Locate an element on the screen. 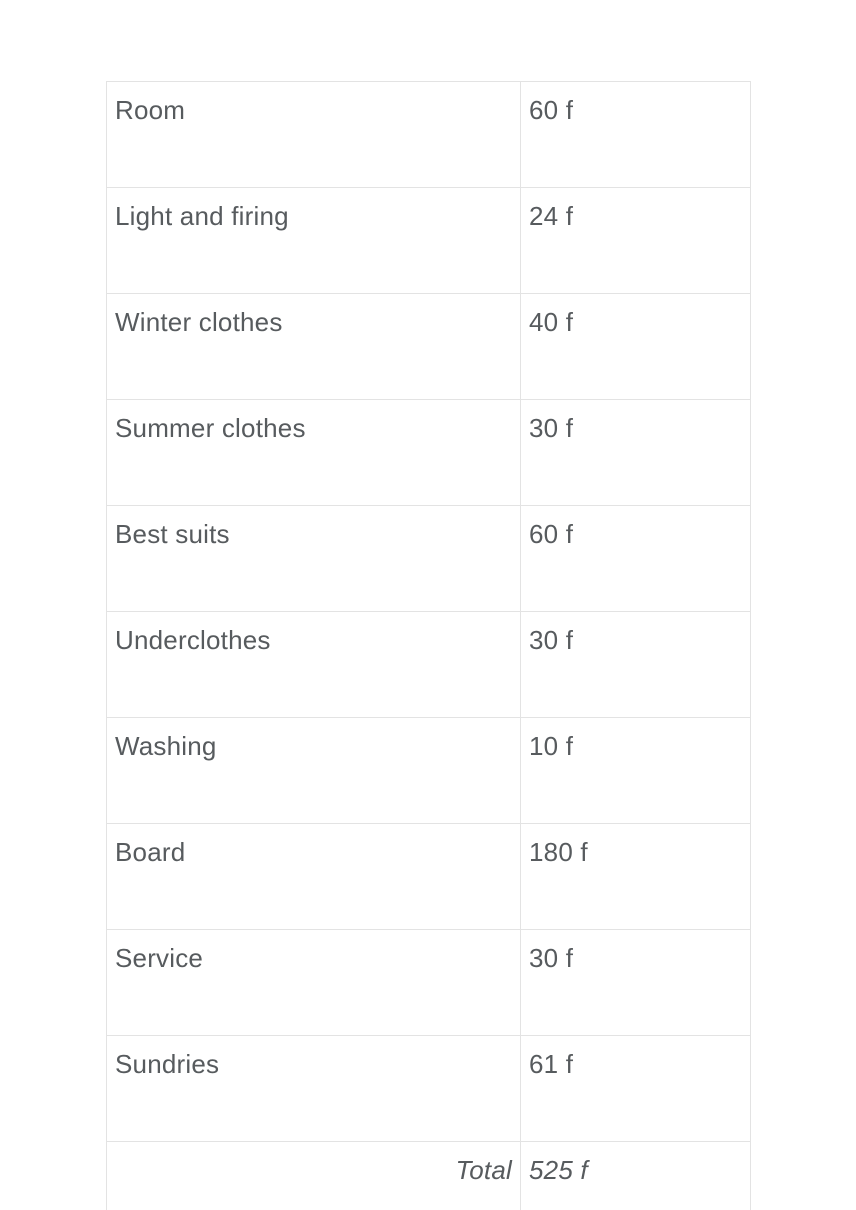 This screenshot has width=856, height=1210. table-row: Room 60 f is located at coordinates (428, 134).